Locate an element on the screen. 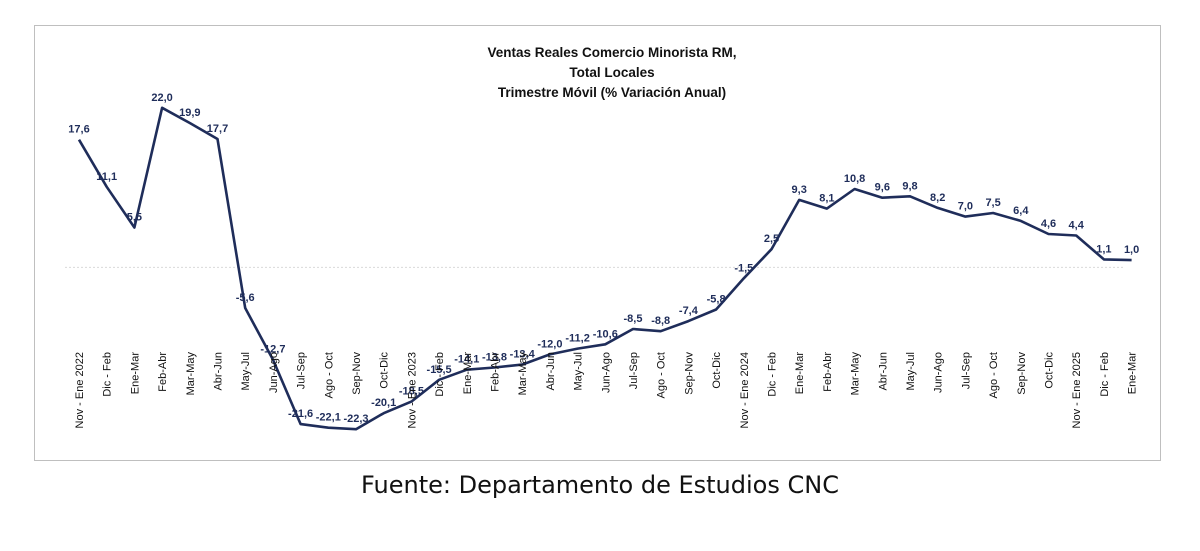 The height and width of the screenshot is (551, 1200). chart-subtitle-line-1: Total Locales is located at coordinates (611, 72).